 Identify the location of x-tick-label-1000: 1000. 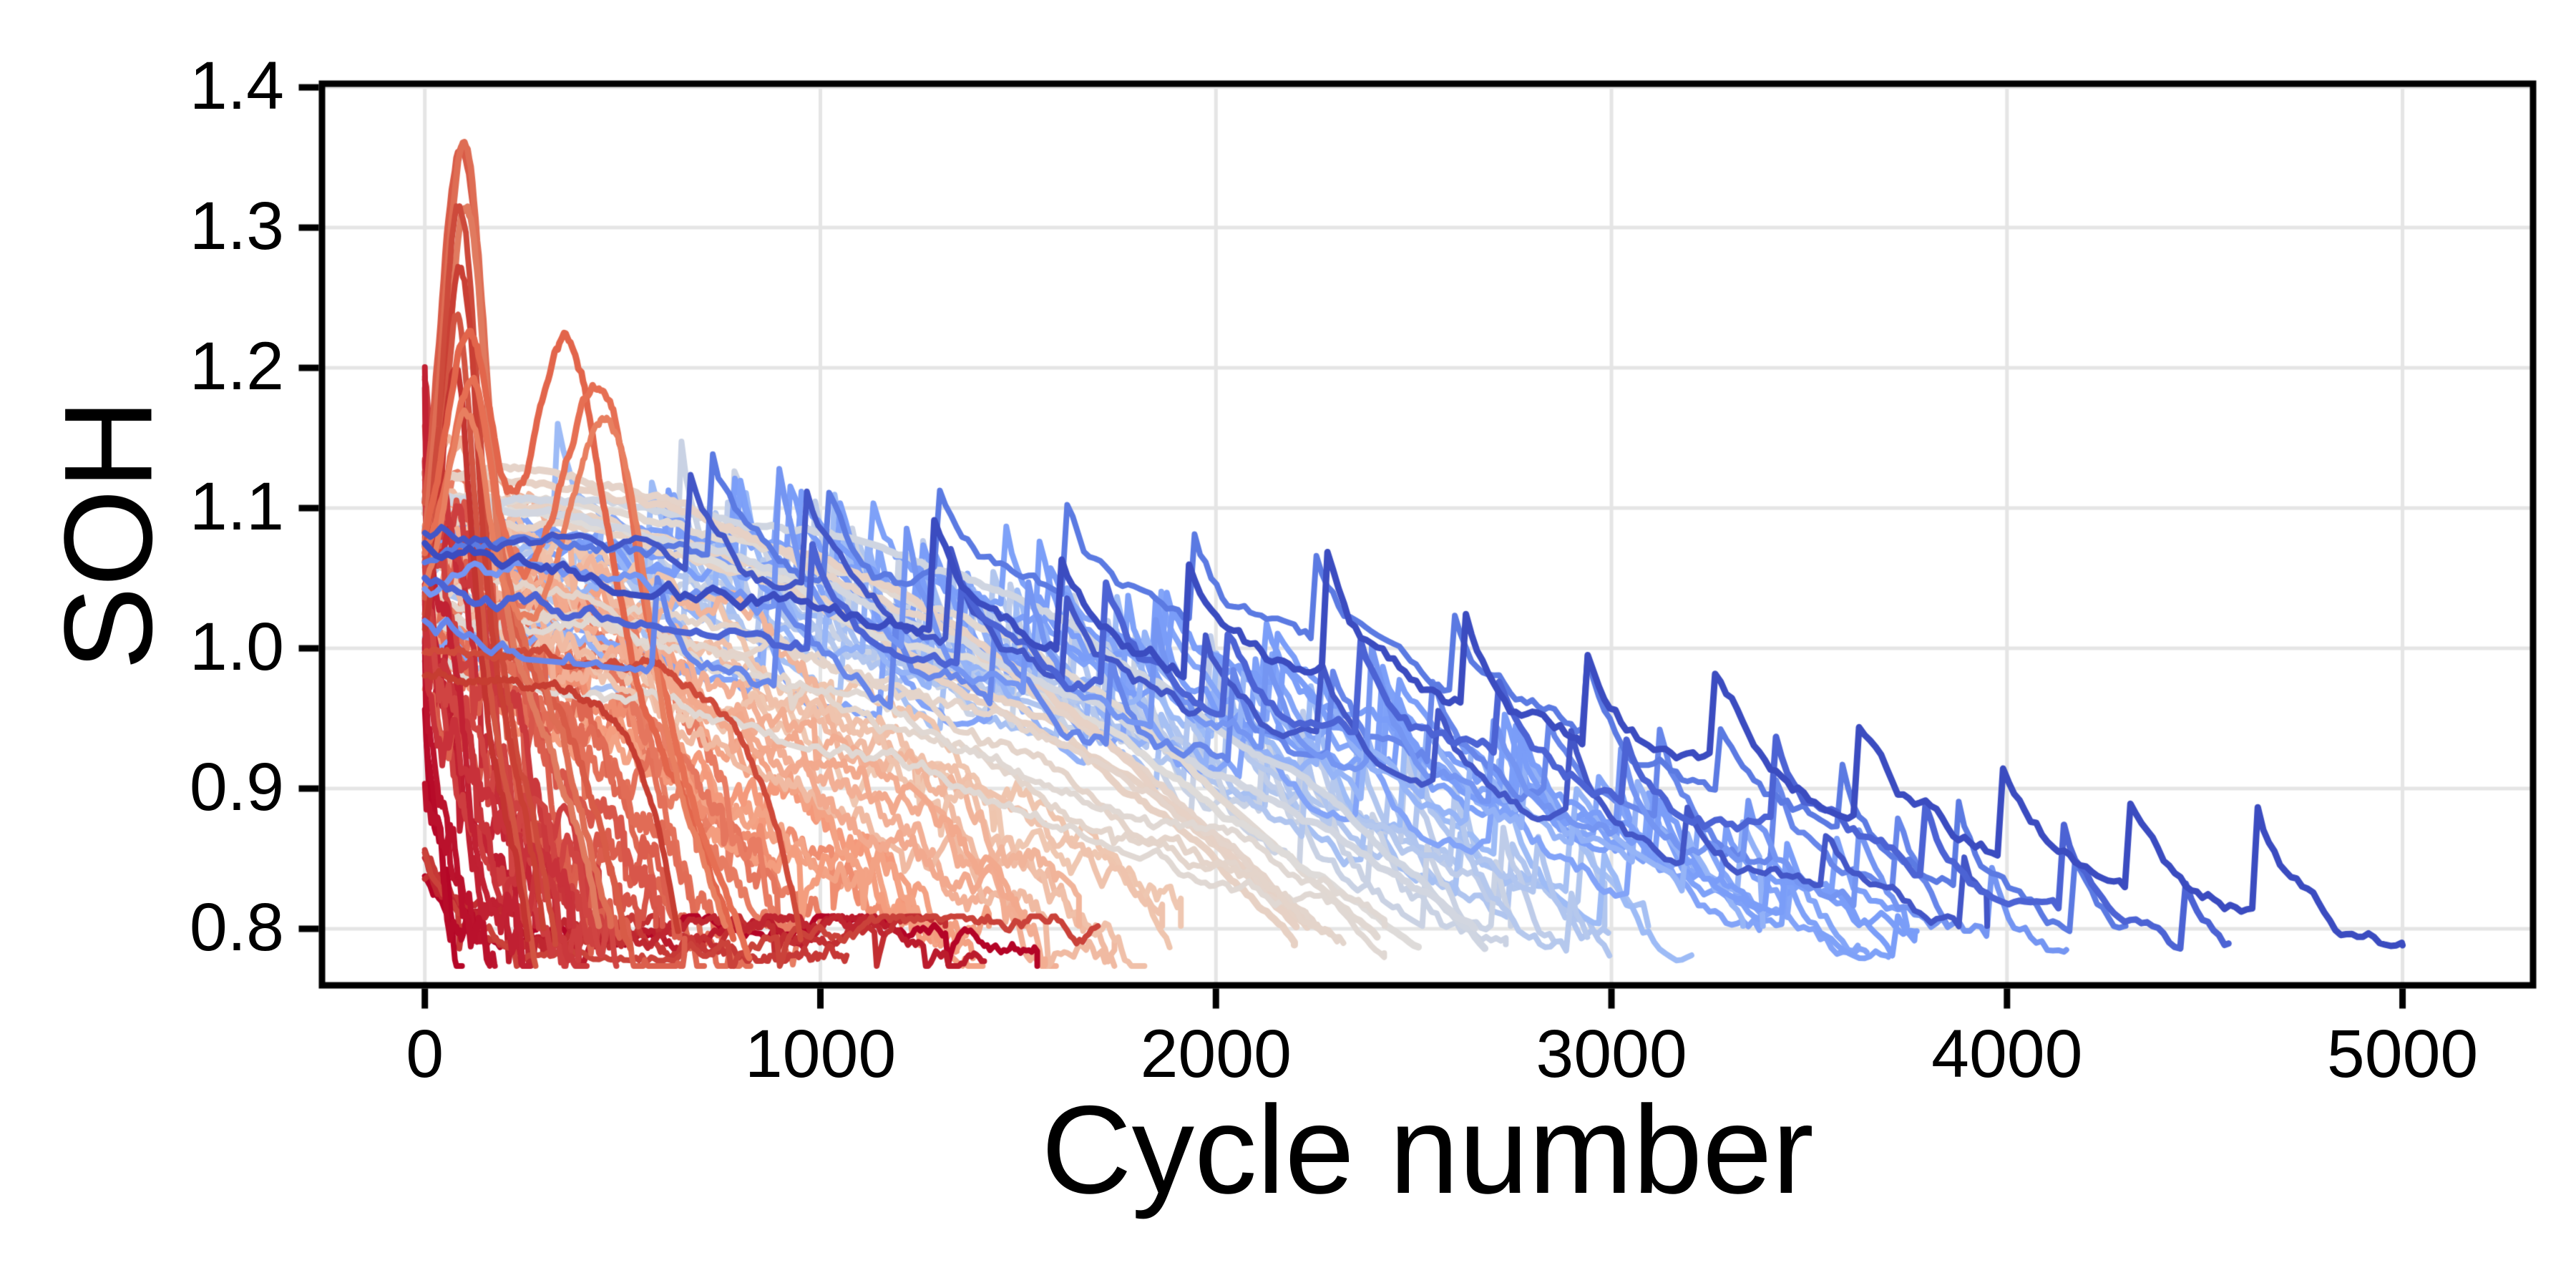
(820, 1054).